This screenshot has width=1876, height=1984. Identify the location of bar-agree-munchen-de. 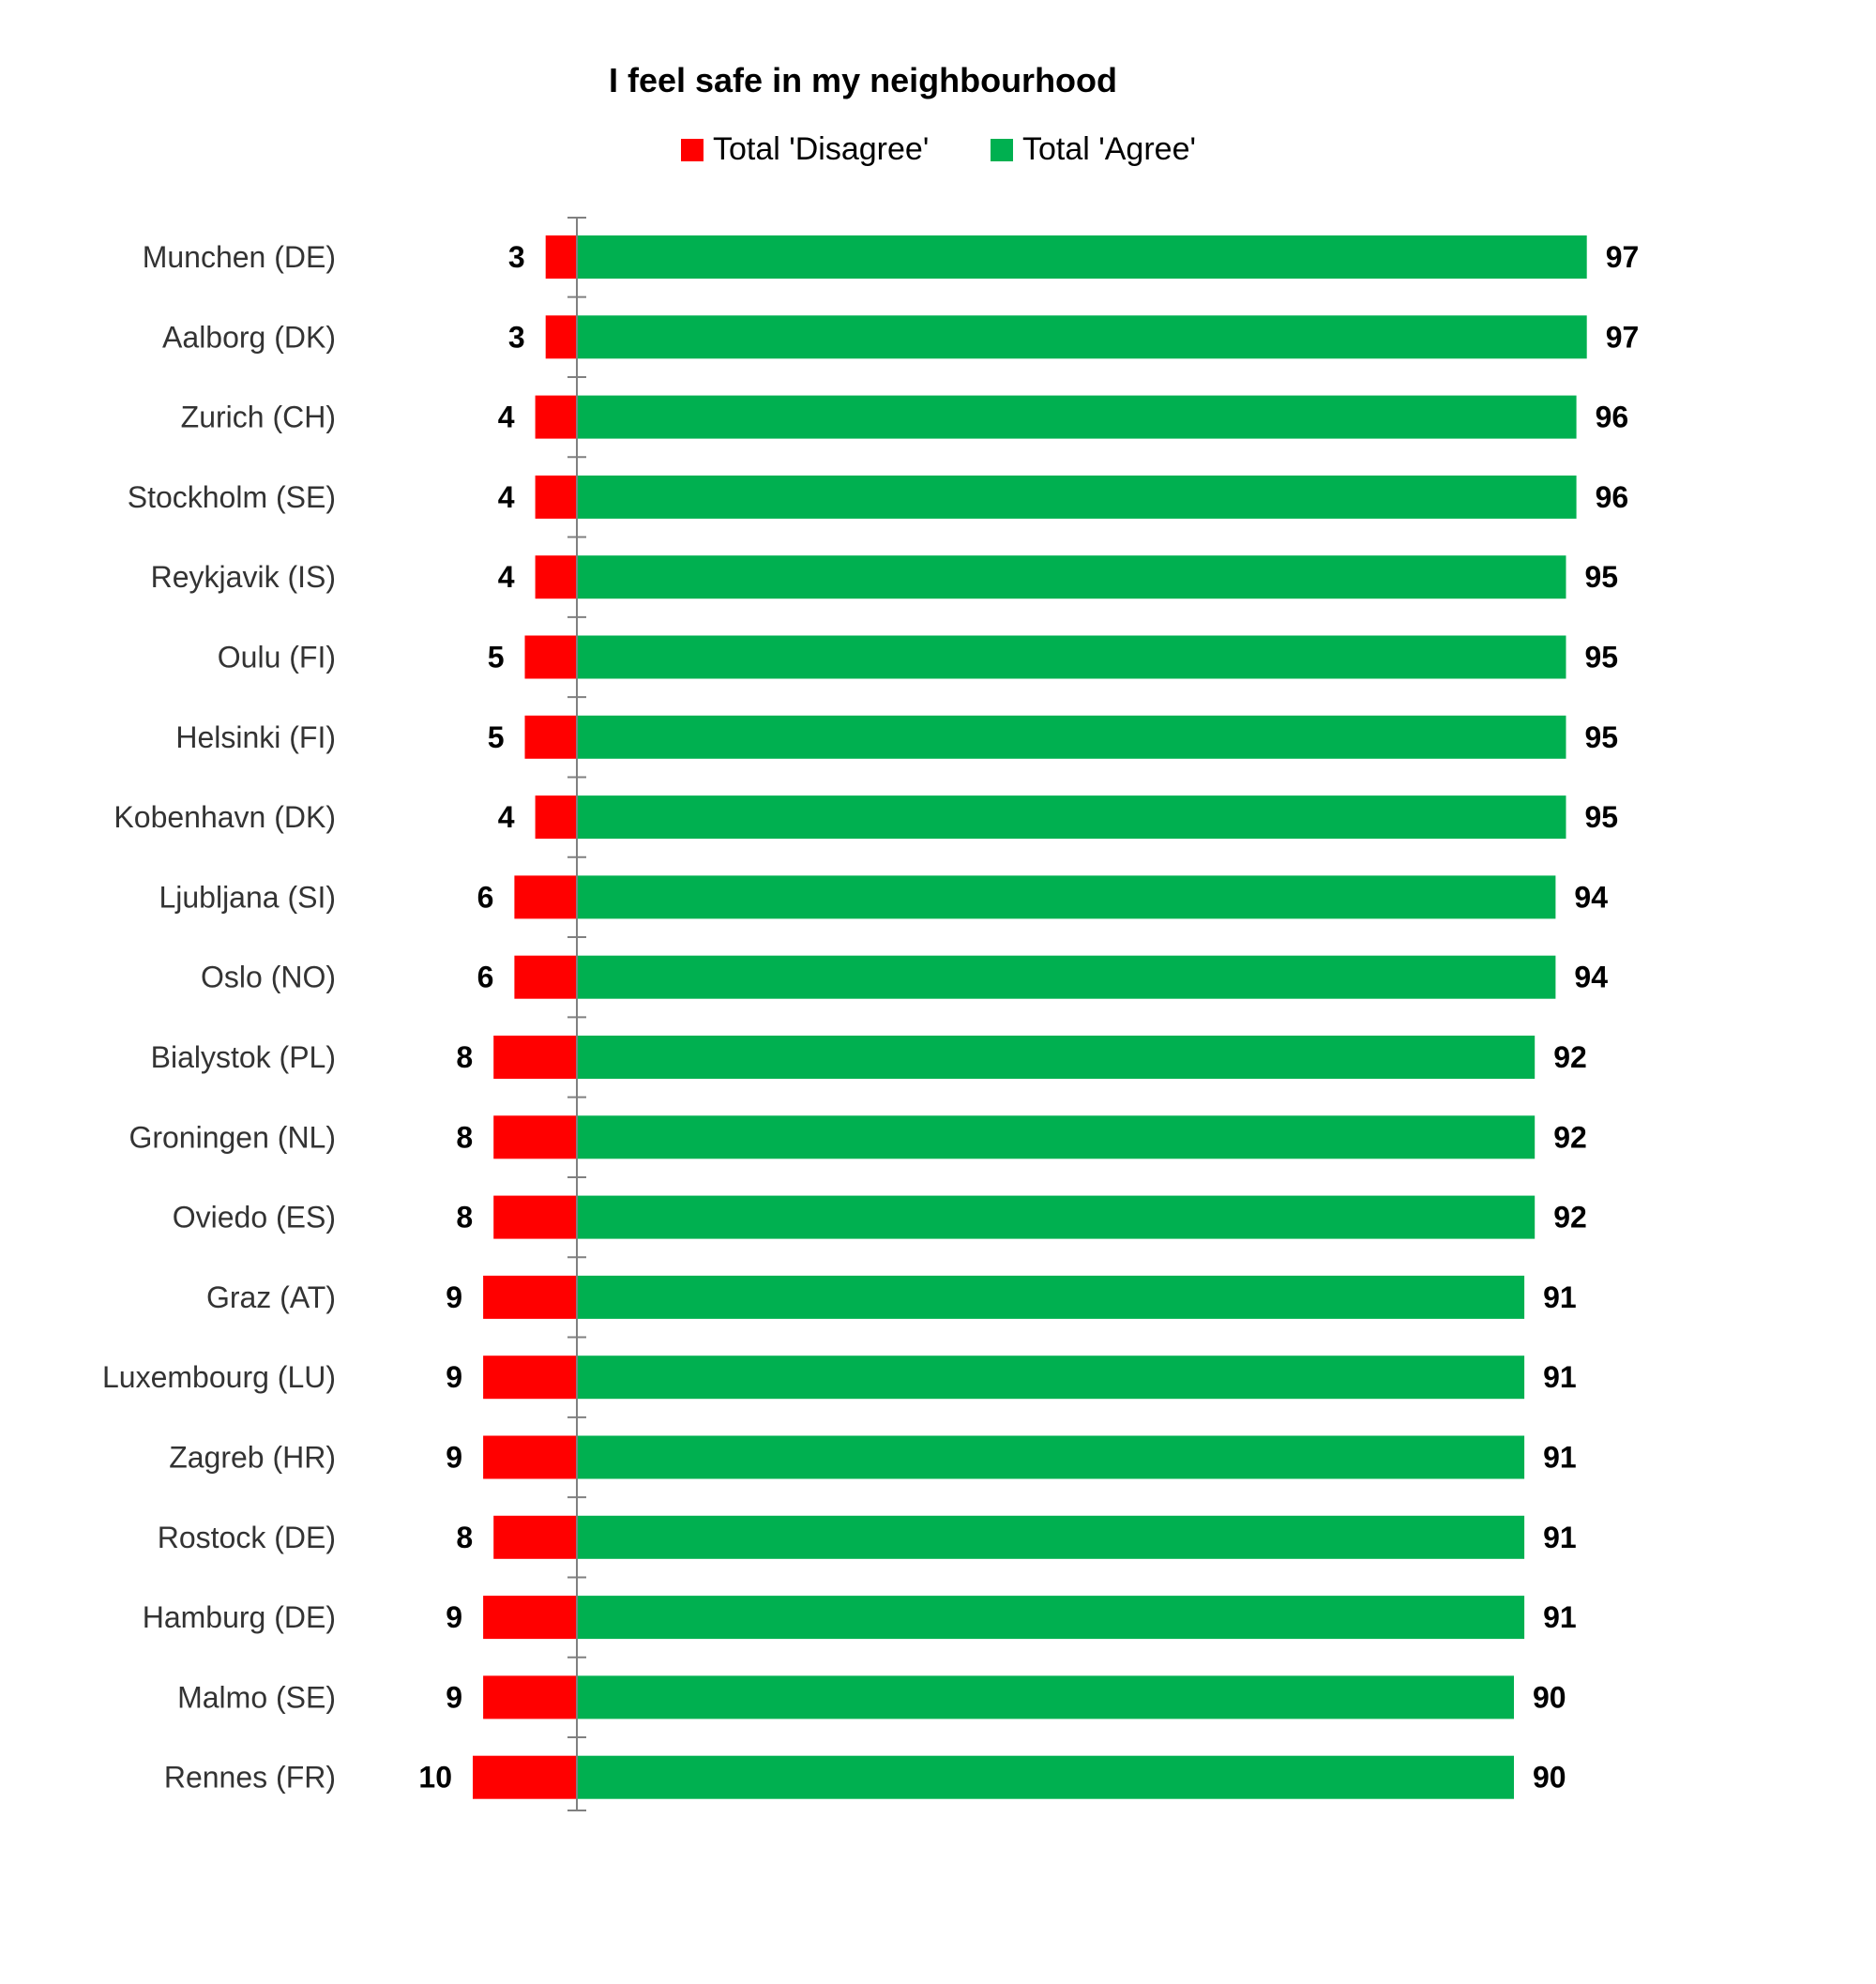
(1082, 257).